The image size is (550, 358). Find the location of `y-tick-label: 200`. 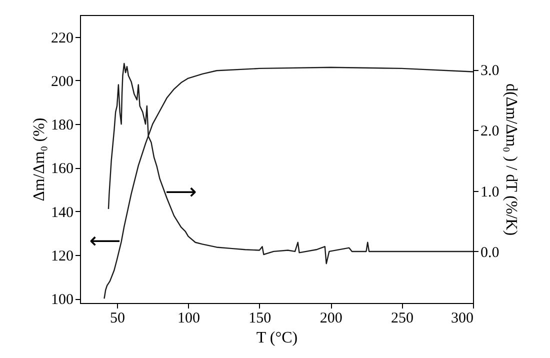

y-tick-label: 200 is located at coordinates (62, 82).